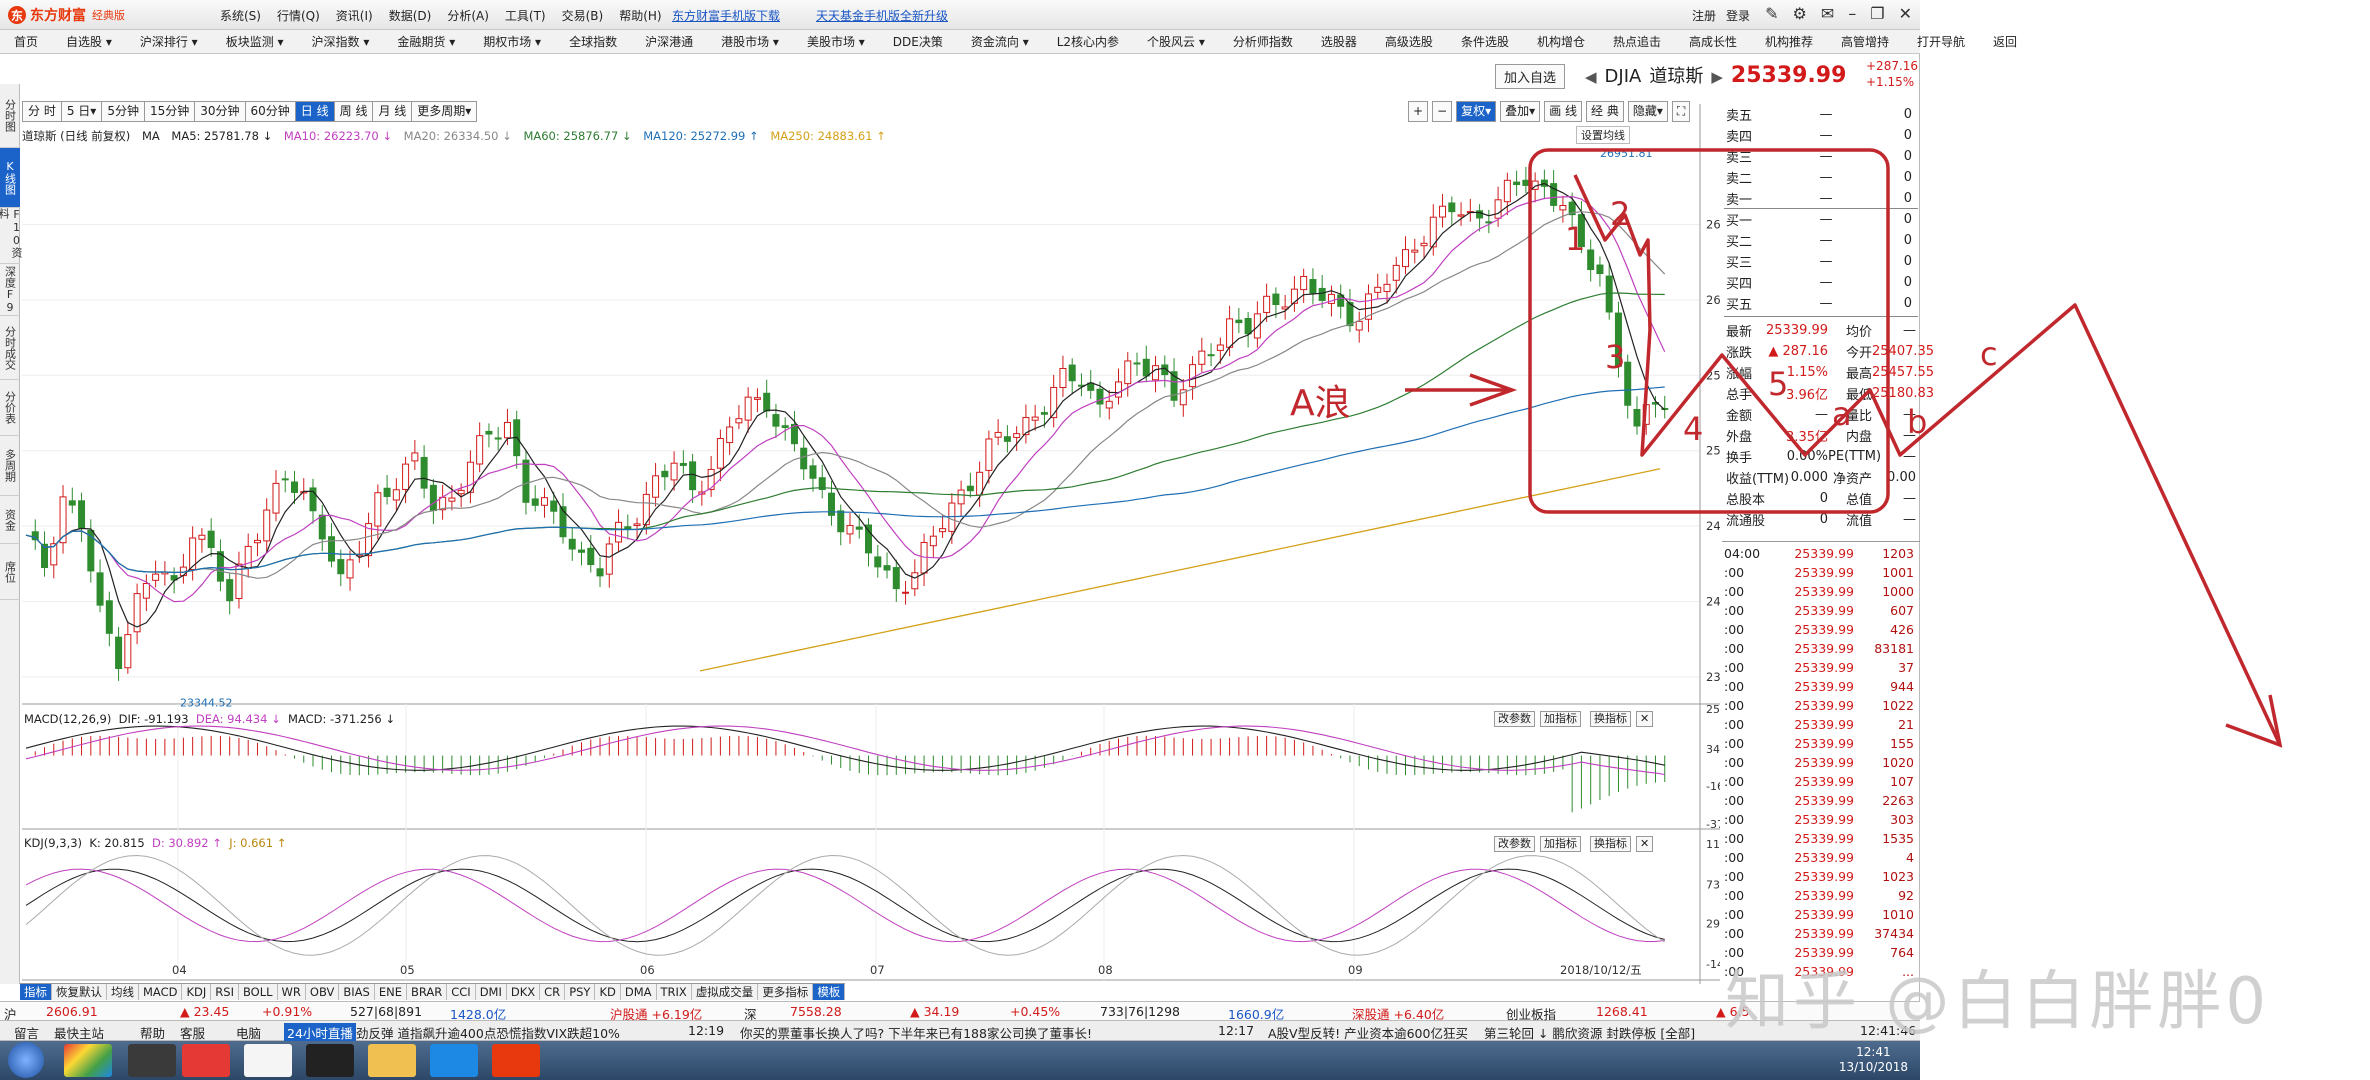  I want to click on promo-link-fund: 天天基金手机版全新升级, so click(882, 16).